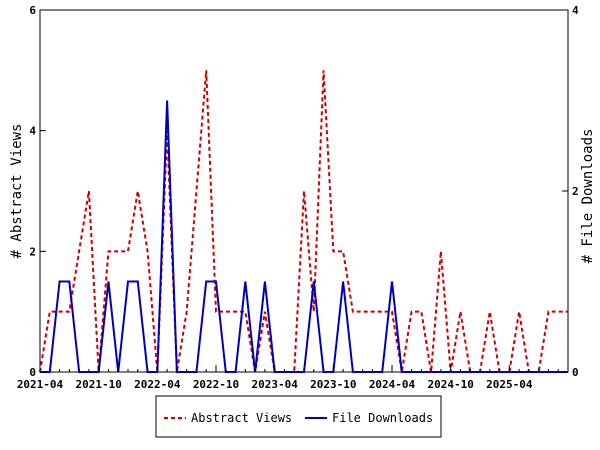 The image size is (600, 450). I want to click on y-right-tick-label: 2, so click(575, 191).